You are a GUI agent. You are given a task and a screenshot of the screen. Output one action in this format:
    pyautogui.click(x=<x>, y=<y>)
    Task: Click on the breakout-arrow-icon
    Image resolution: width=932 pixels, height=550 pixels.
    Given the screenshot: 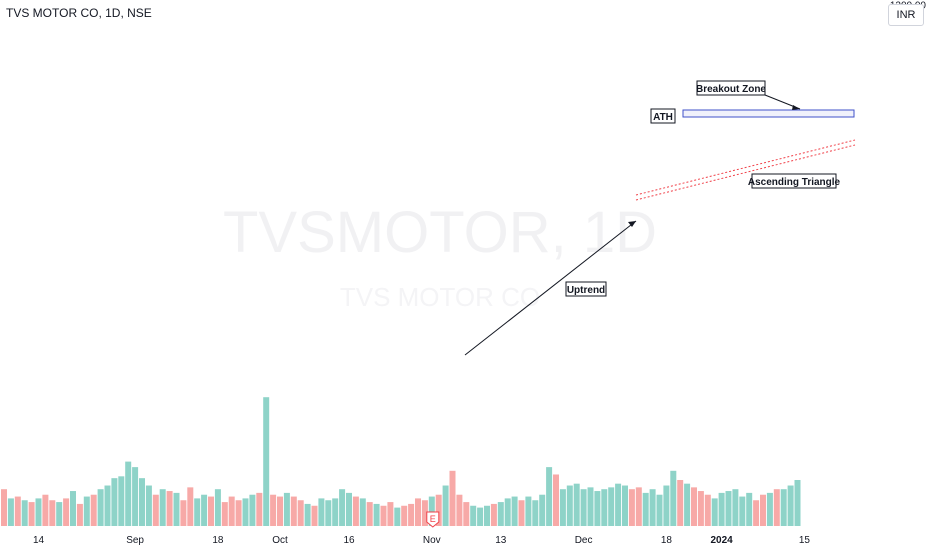 What is the action you would take?
    pyautogui.click(x=796, y=107)
    